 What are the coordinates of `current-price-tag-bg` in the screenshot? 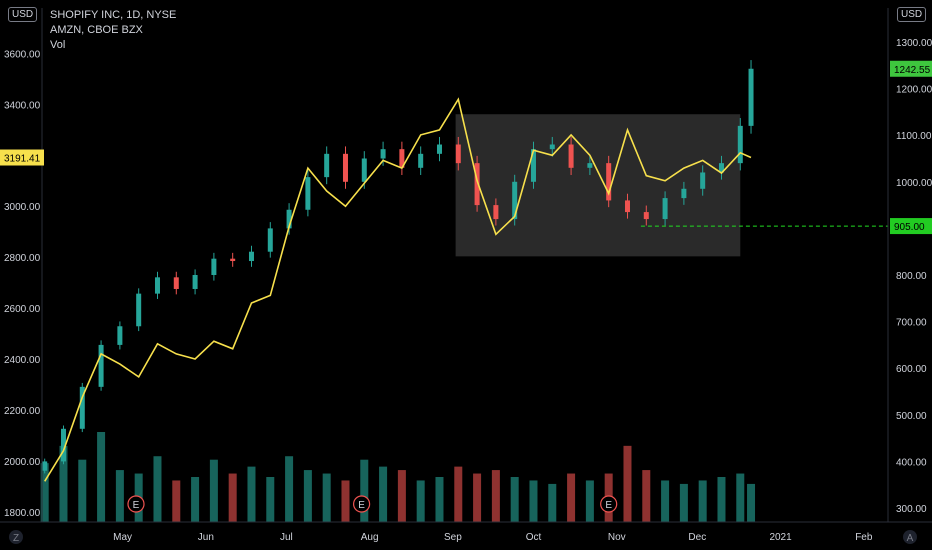 It's located at (22, 157).